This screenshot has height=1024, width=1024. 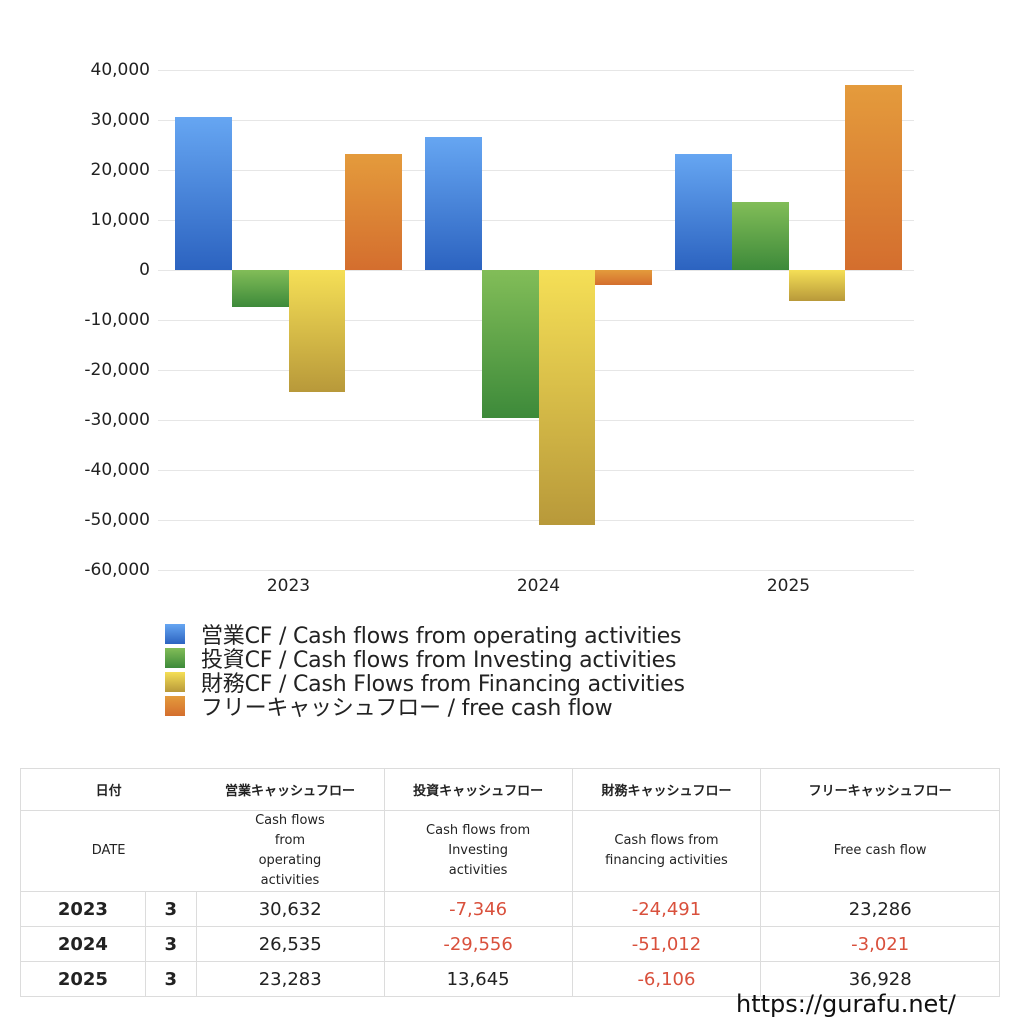 What do you see at coordinates (117, 420) in the screenshot?
I see `y-tick-label: -30,000` at bounding box center [117, 420].